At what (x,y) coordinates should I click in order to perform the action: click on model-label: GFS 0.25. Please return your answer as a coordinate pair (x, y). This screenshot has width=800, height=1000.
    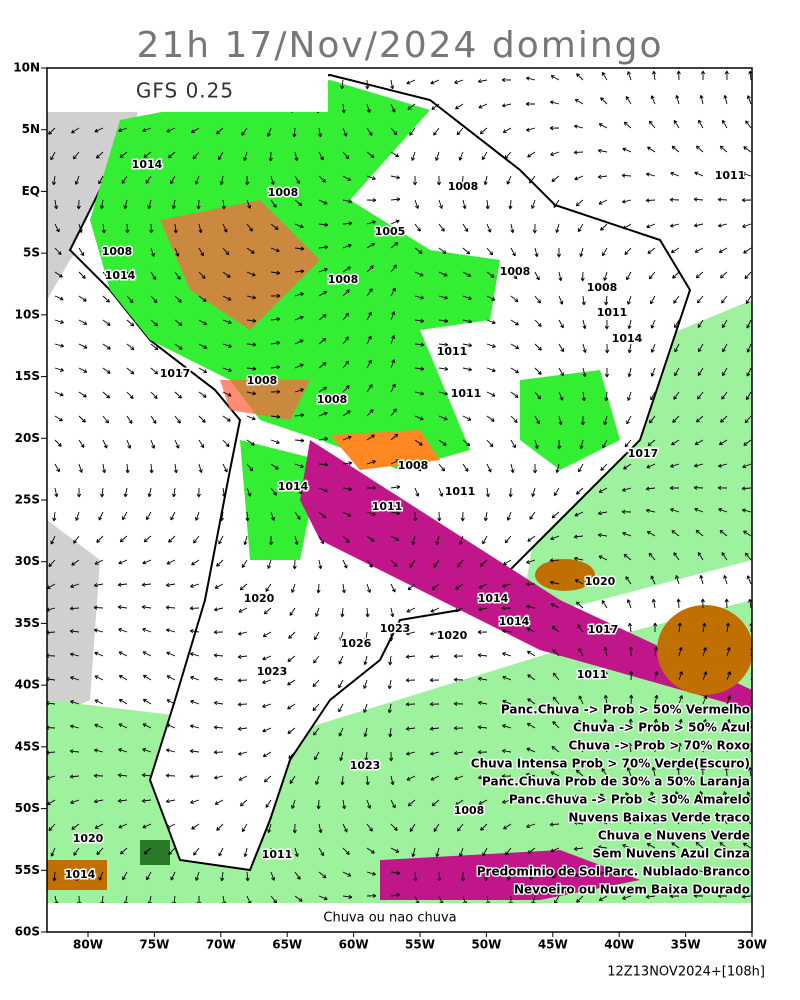
    Looking at the image, I should click on (185, 91).